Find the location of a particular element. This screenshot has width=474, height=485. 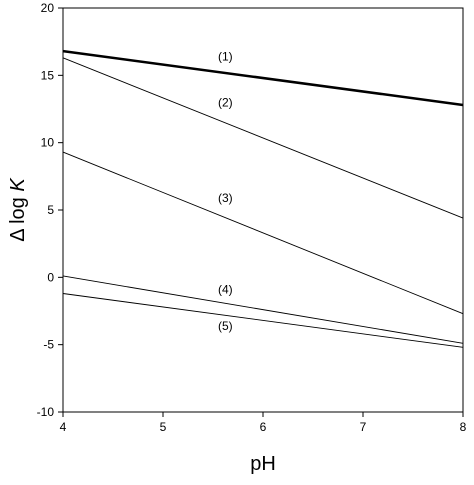

y-axis-title: Δ log K is located at coordinates (18, 209).